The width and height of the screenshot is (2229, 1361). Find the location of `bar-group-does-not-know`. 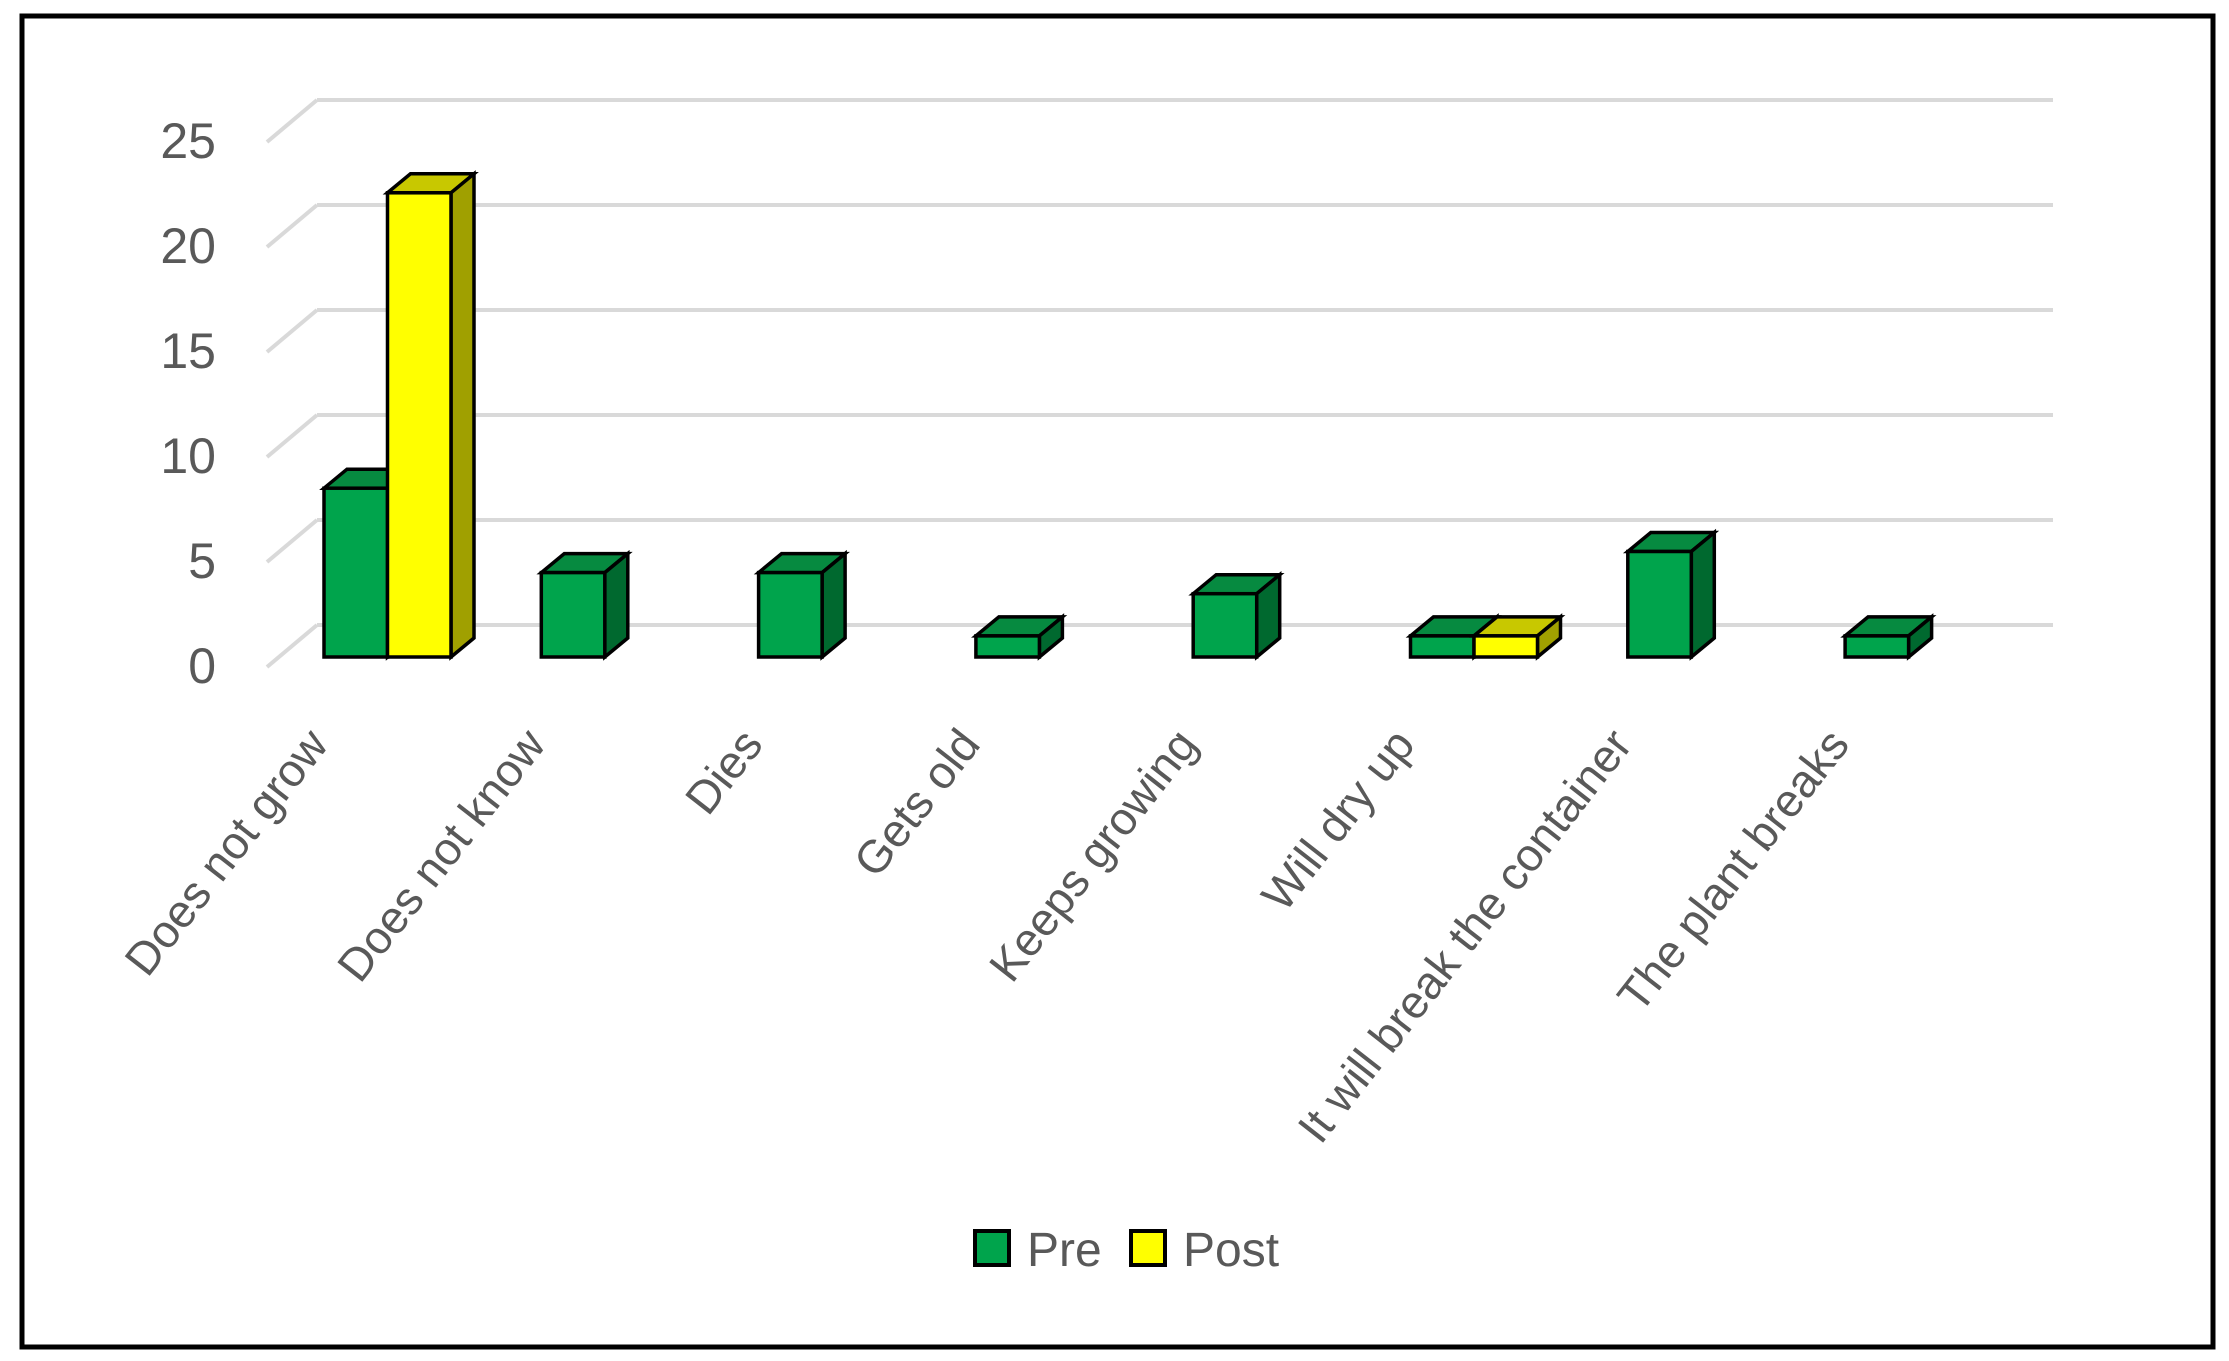

bar-group-does-not-know is located at coordinates (584, 605).